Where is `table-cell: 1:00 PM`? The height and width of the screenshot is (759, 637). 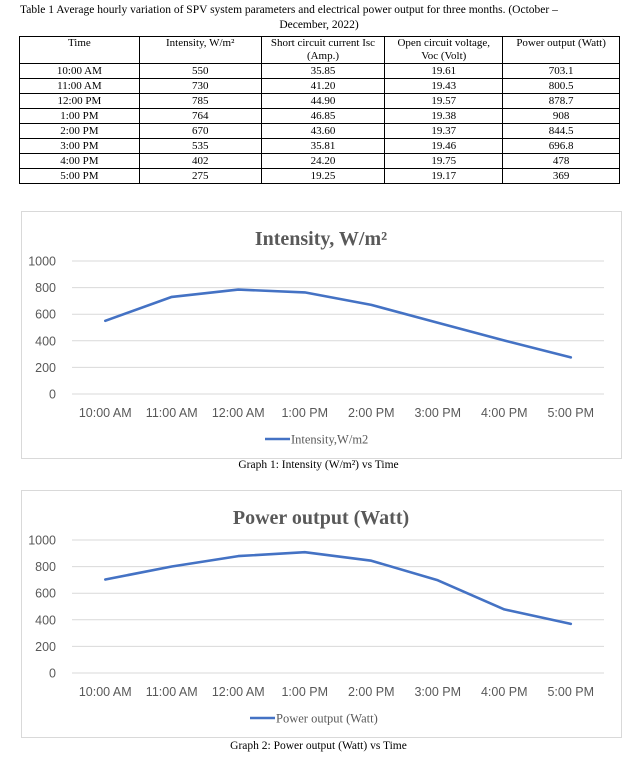
table-cell: 1:00 PM is located at coordinates (79, 116).